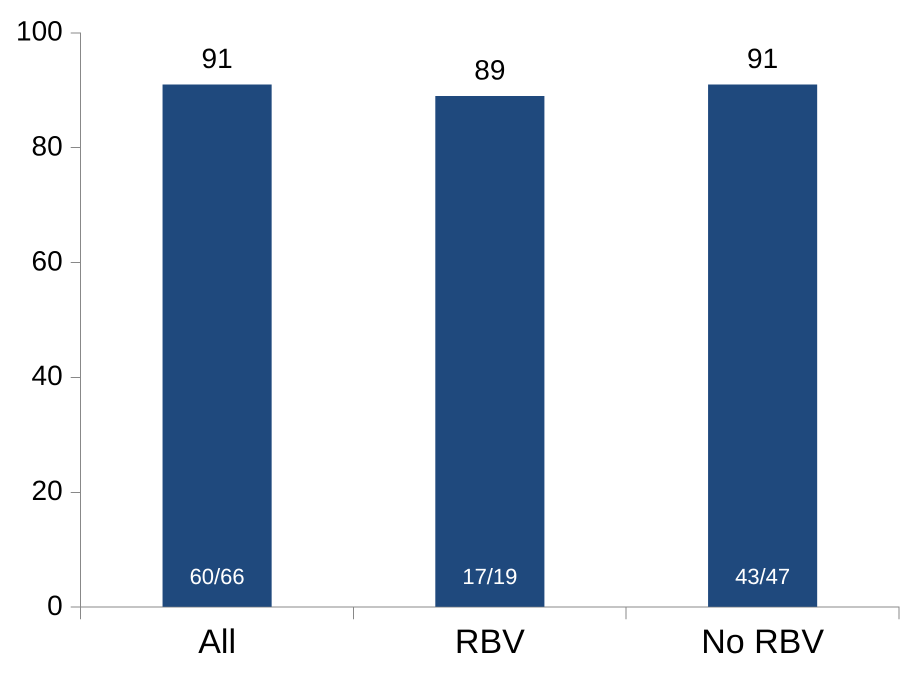 The width and height of the screenshot is (909, 677). I want to click on y-tick-label: 80, so click(47, 146).